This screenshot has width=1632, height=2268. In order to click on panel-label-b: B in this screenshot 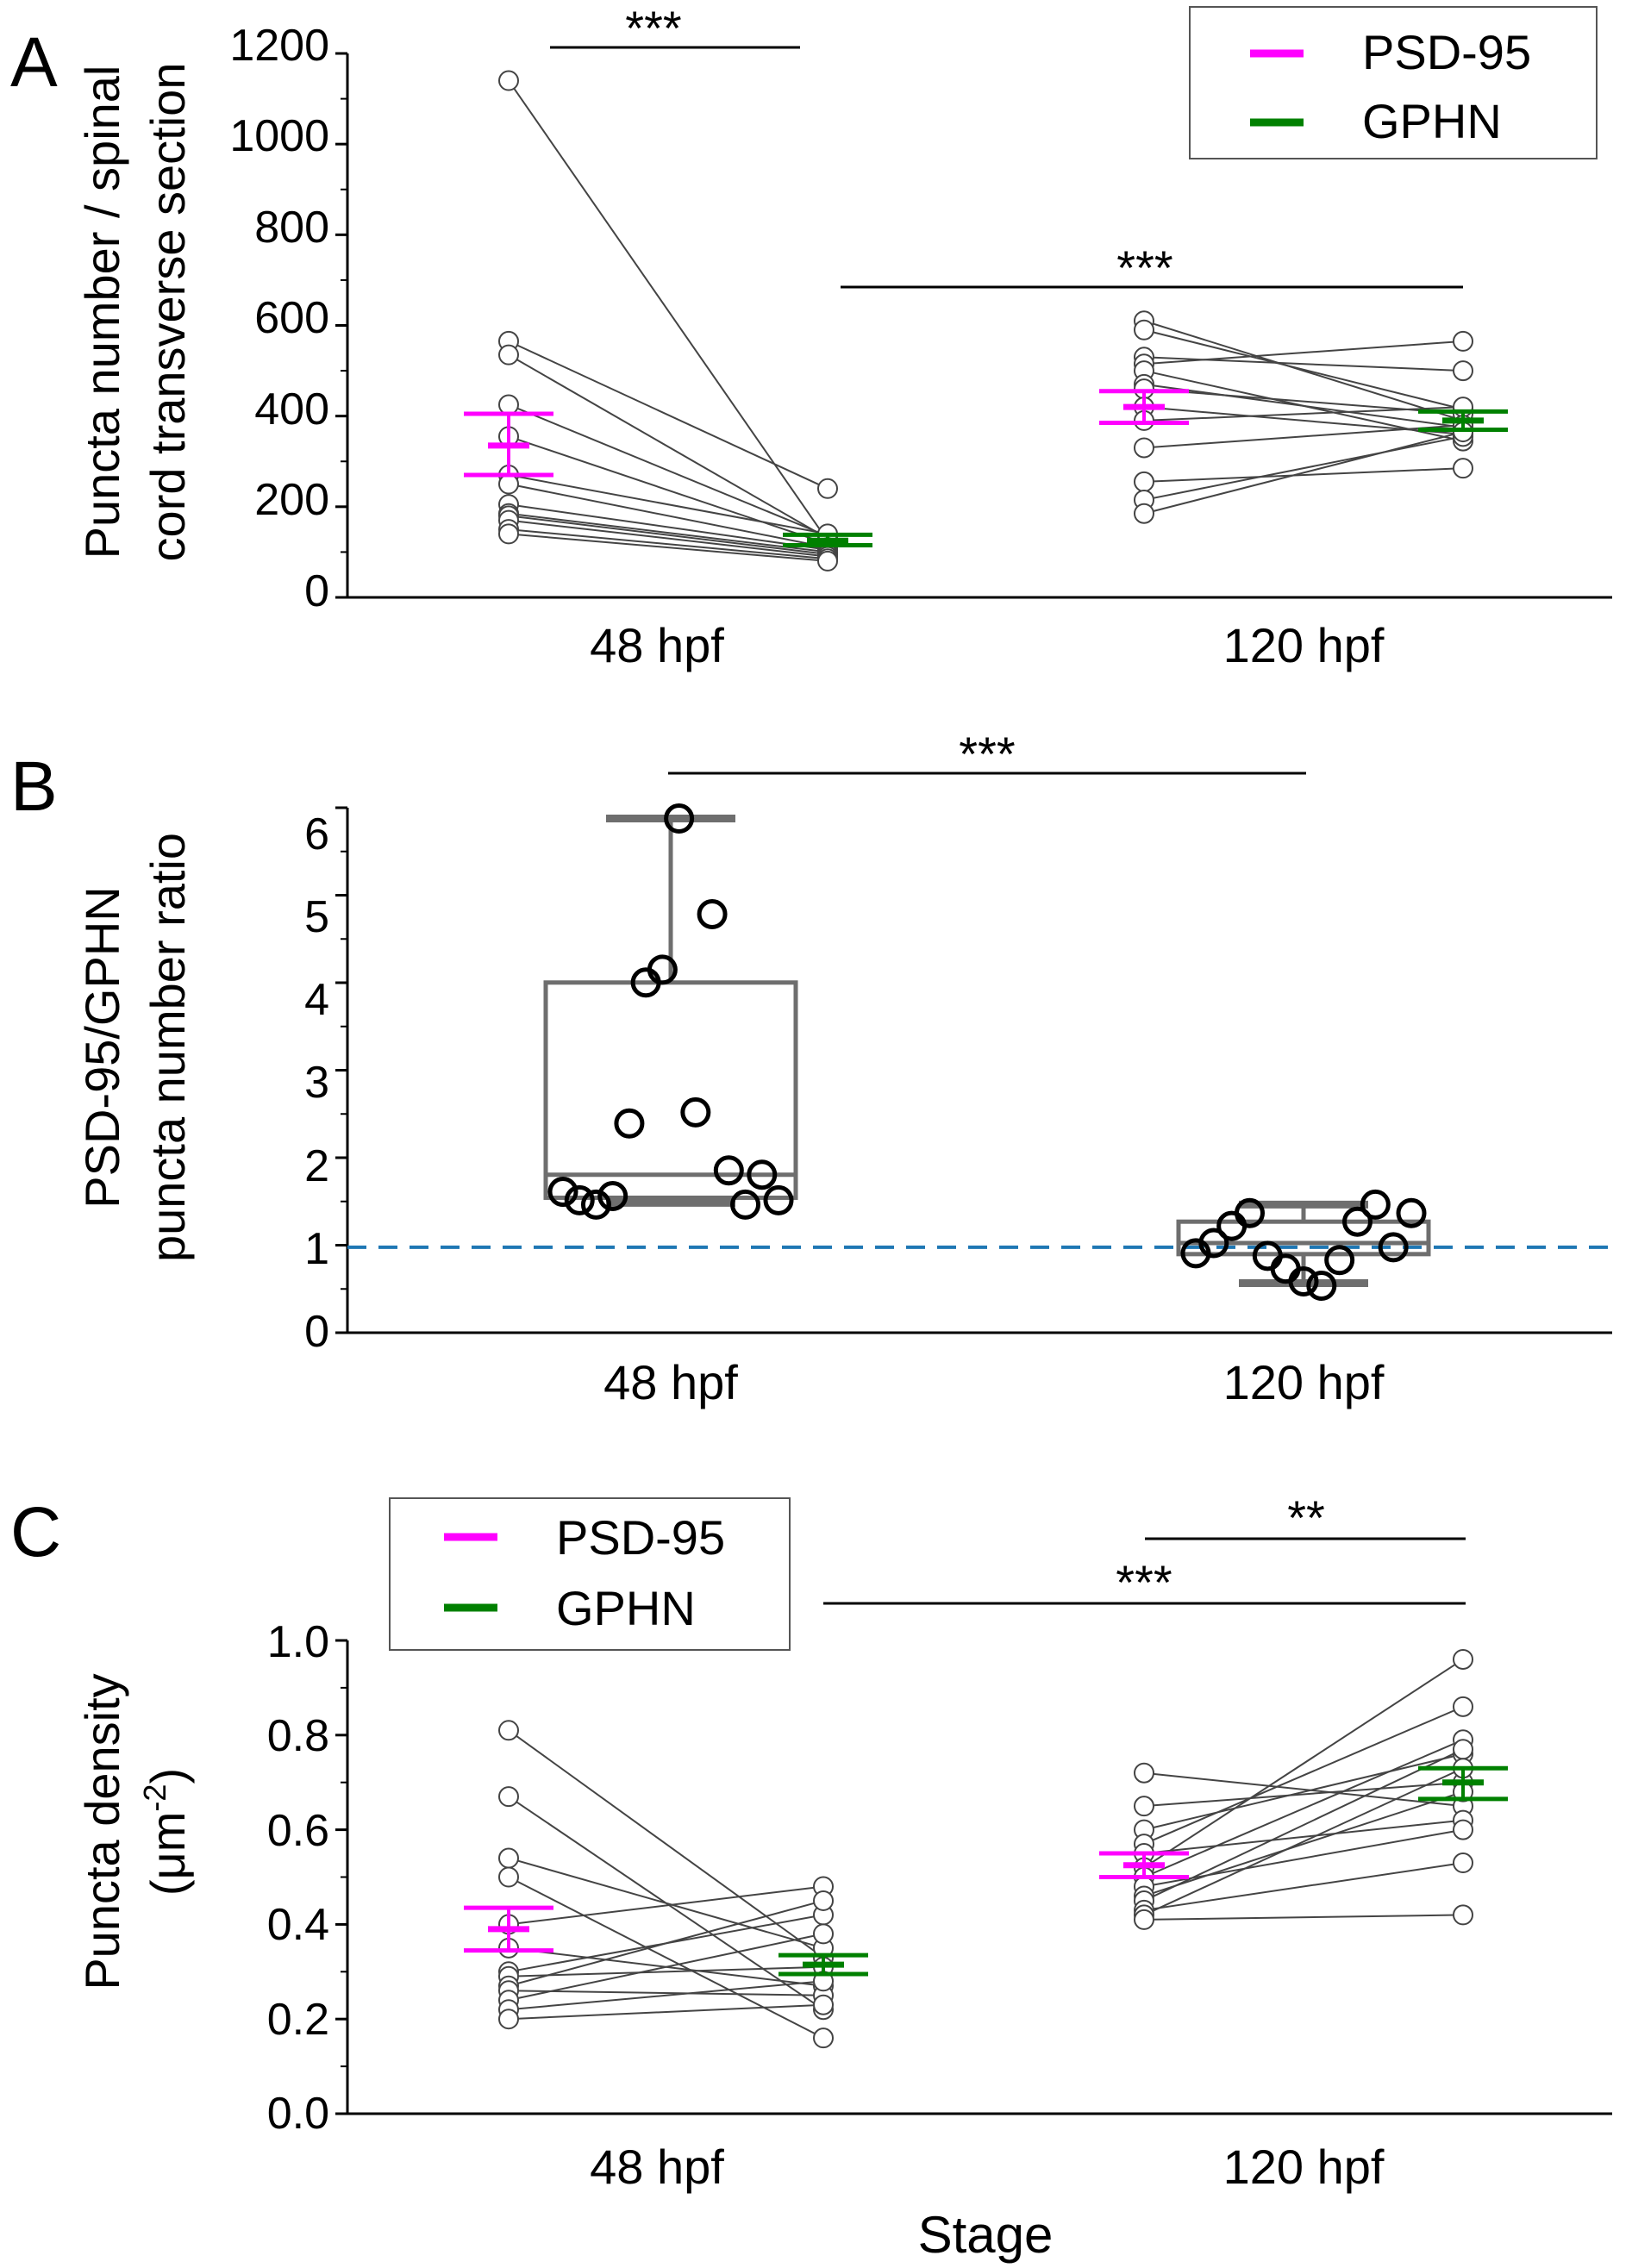, I will do `click(34, 786)`.